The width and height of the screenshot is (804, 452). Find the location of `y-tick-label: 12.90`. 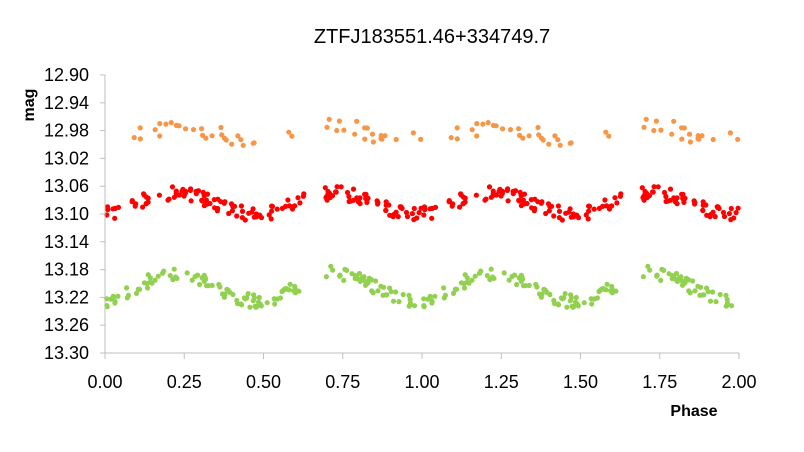

y-tick-label: 12.90 is located at coordinates (66, 75).